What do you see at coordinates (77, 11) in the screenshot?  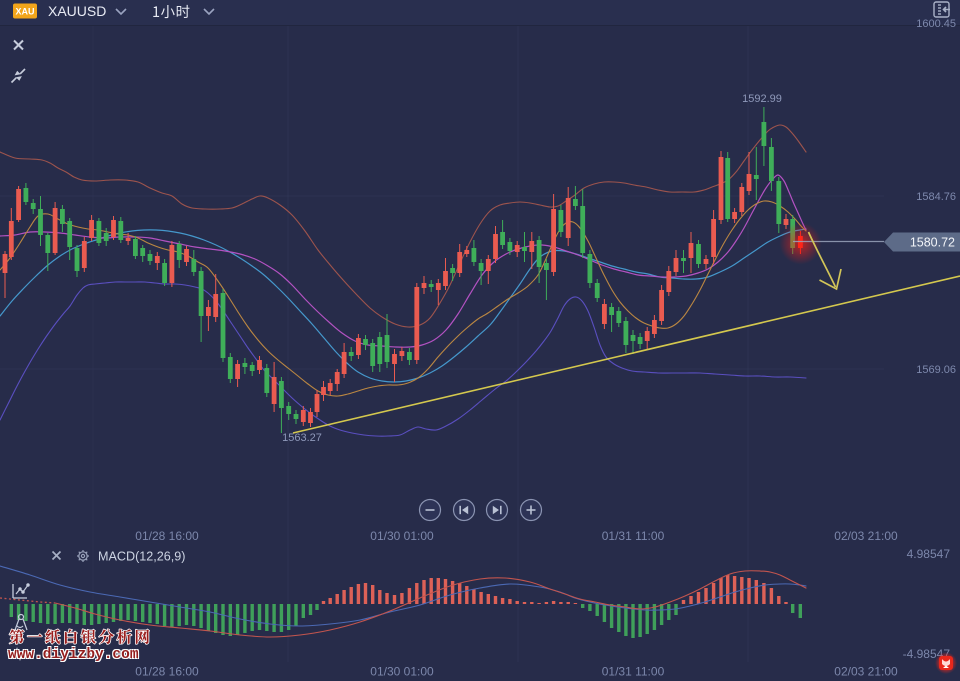 I see `svg-text: XAUUSD` at bounding box center [77, 11].